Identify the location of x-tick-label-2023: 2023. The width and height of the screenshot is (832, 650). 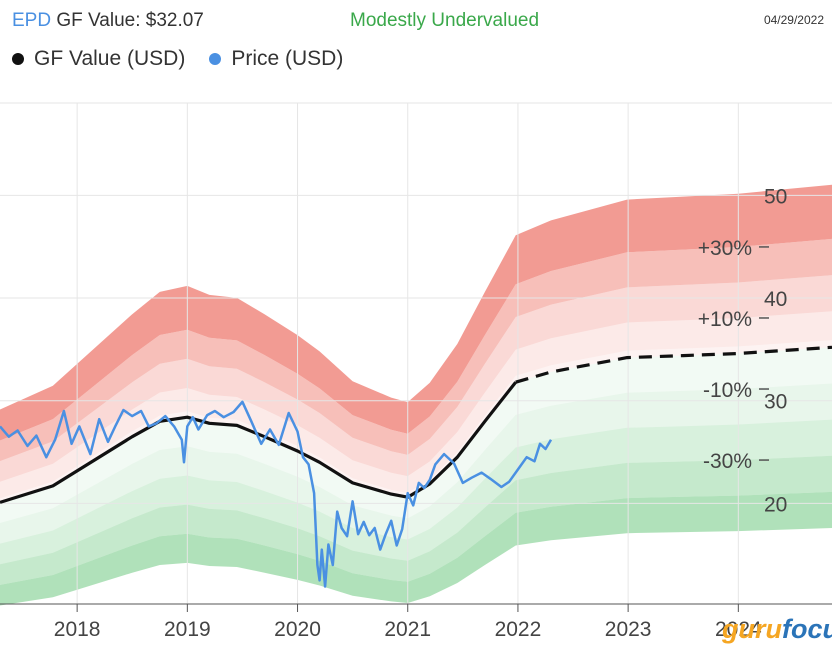
(628, 629).